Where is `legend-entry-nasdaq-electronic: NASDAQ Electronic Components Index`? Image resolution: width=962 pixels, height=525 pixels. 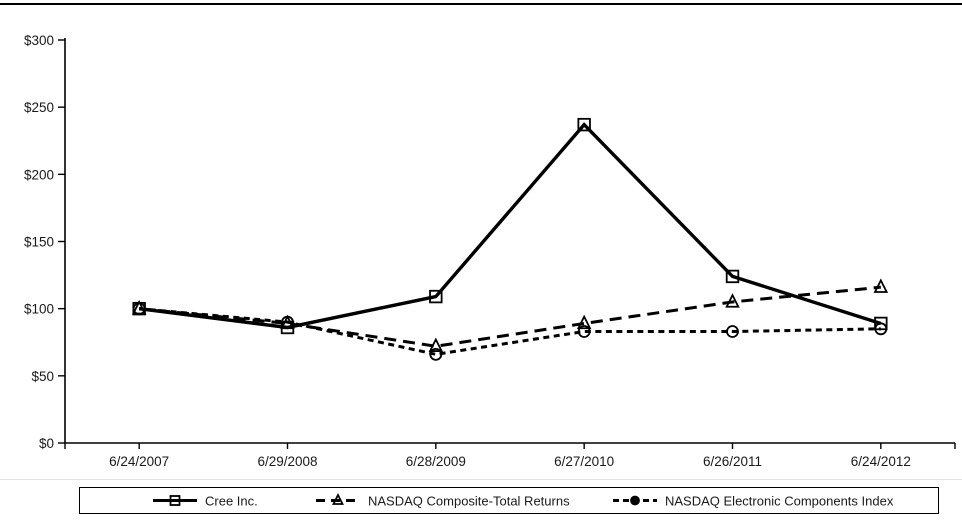 legend-entry-nasdaq-electronic: NASDAQ Electronic Components Index is located at coordinates (752, 500).